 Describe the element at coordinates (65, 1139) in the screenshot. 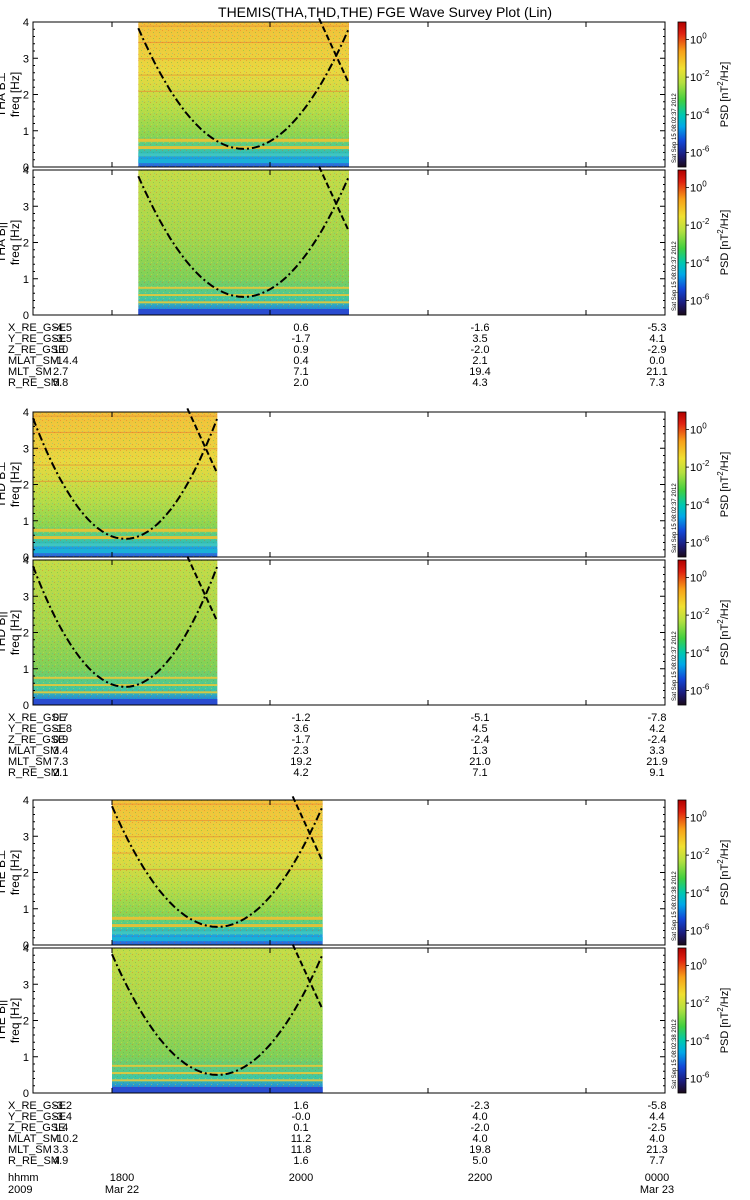

I see `ephemeris-value: -10.2` at that location.